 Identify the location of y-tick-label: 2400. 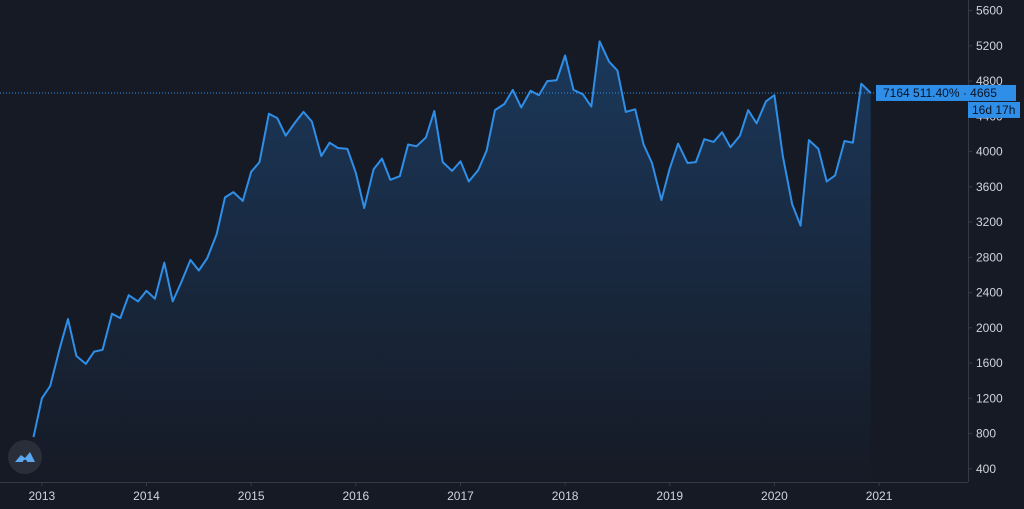
(989, 293).